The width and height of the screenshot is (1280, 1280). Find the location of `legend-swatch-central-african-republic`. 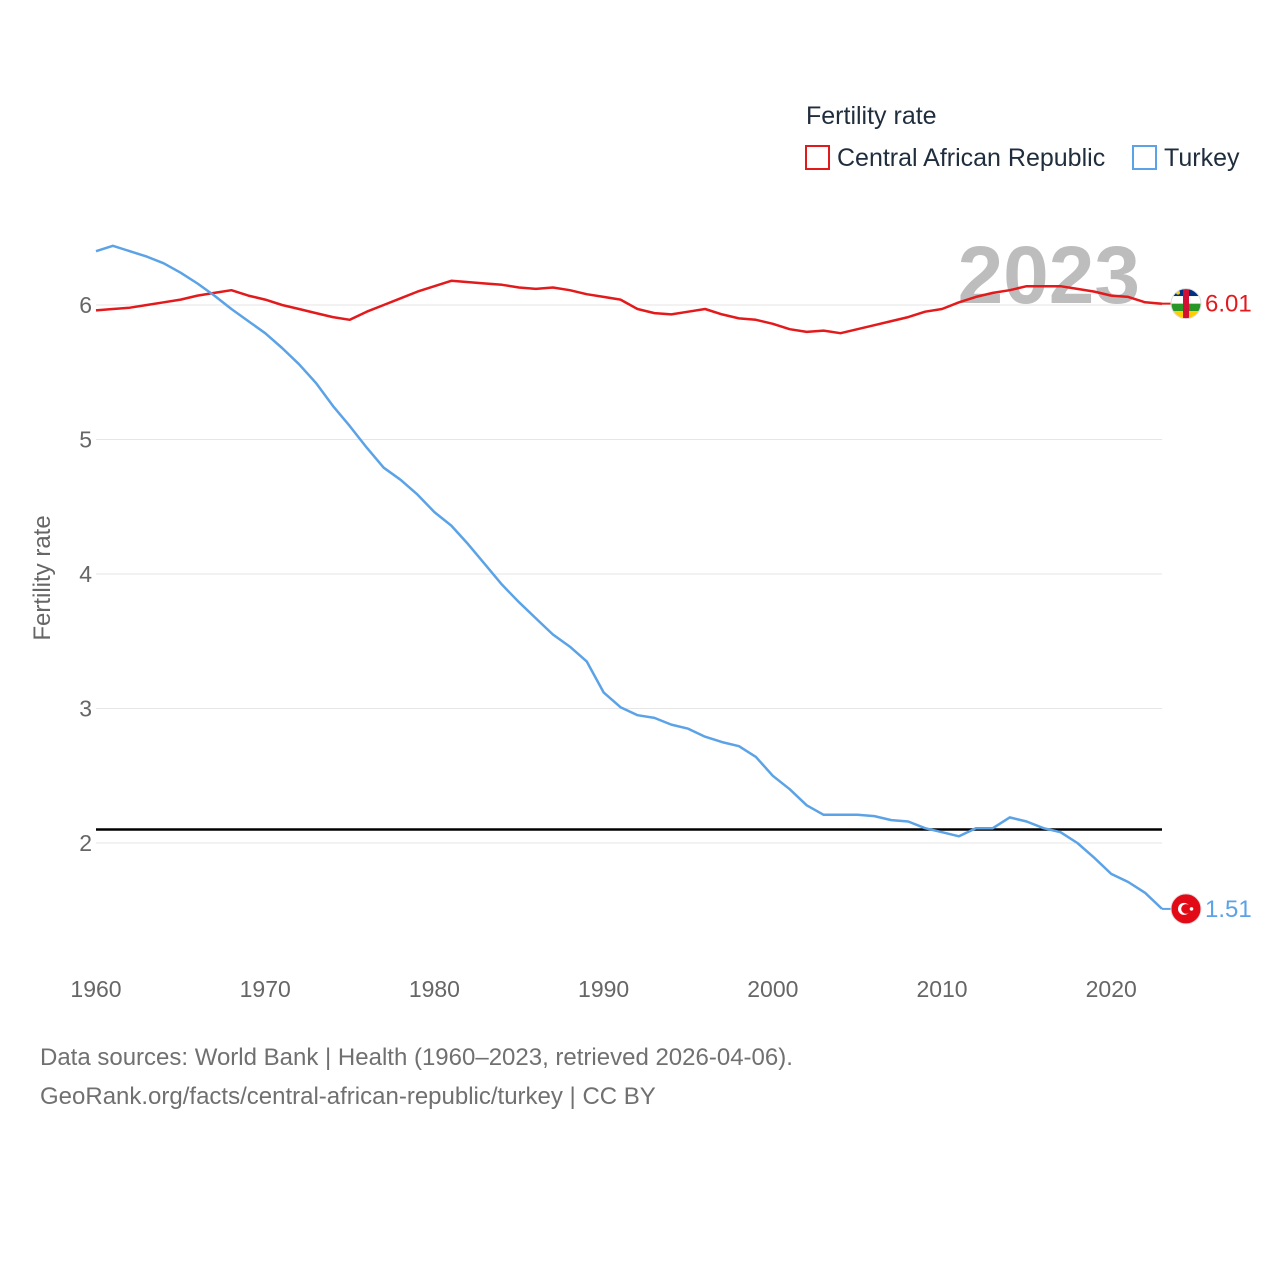

legend-swatch-central-african-republic is located at coordinates (817, 157).